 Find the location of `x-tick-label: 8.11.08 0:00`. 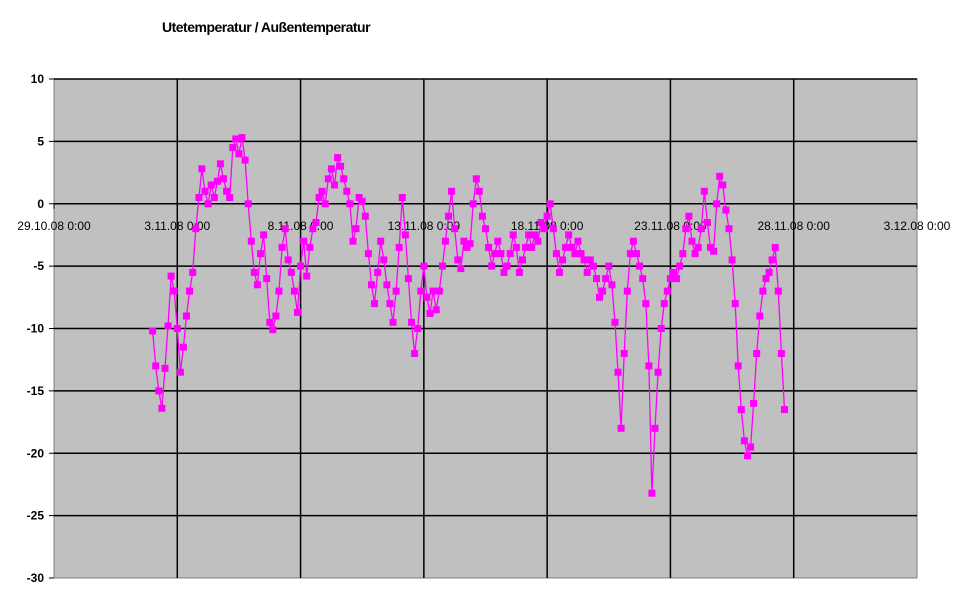

x-tick-label: 8.11.08 0:00 is located at coordinates (301, 226).